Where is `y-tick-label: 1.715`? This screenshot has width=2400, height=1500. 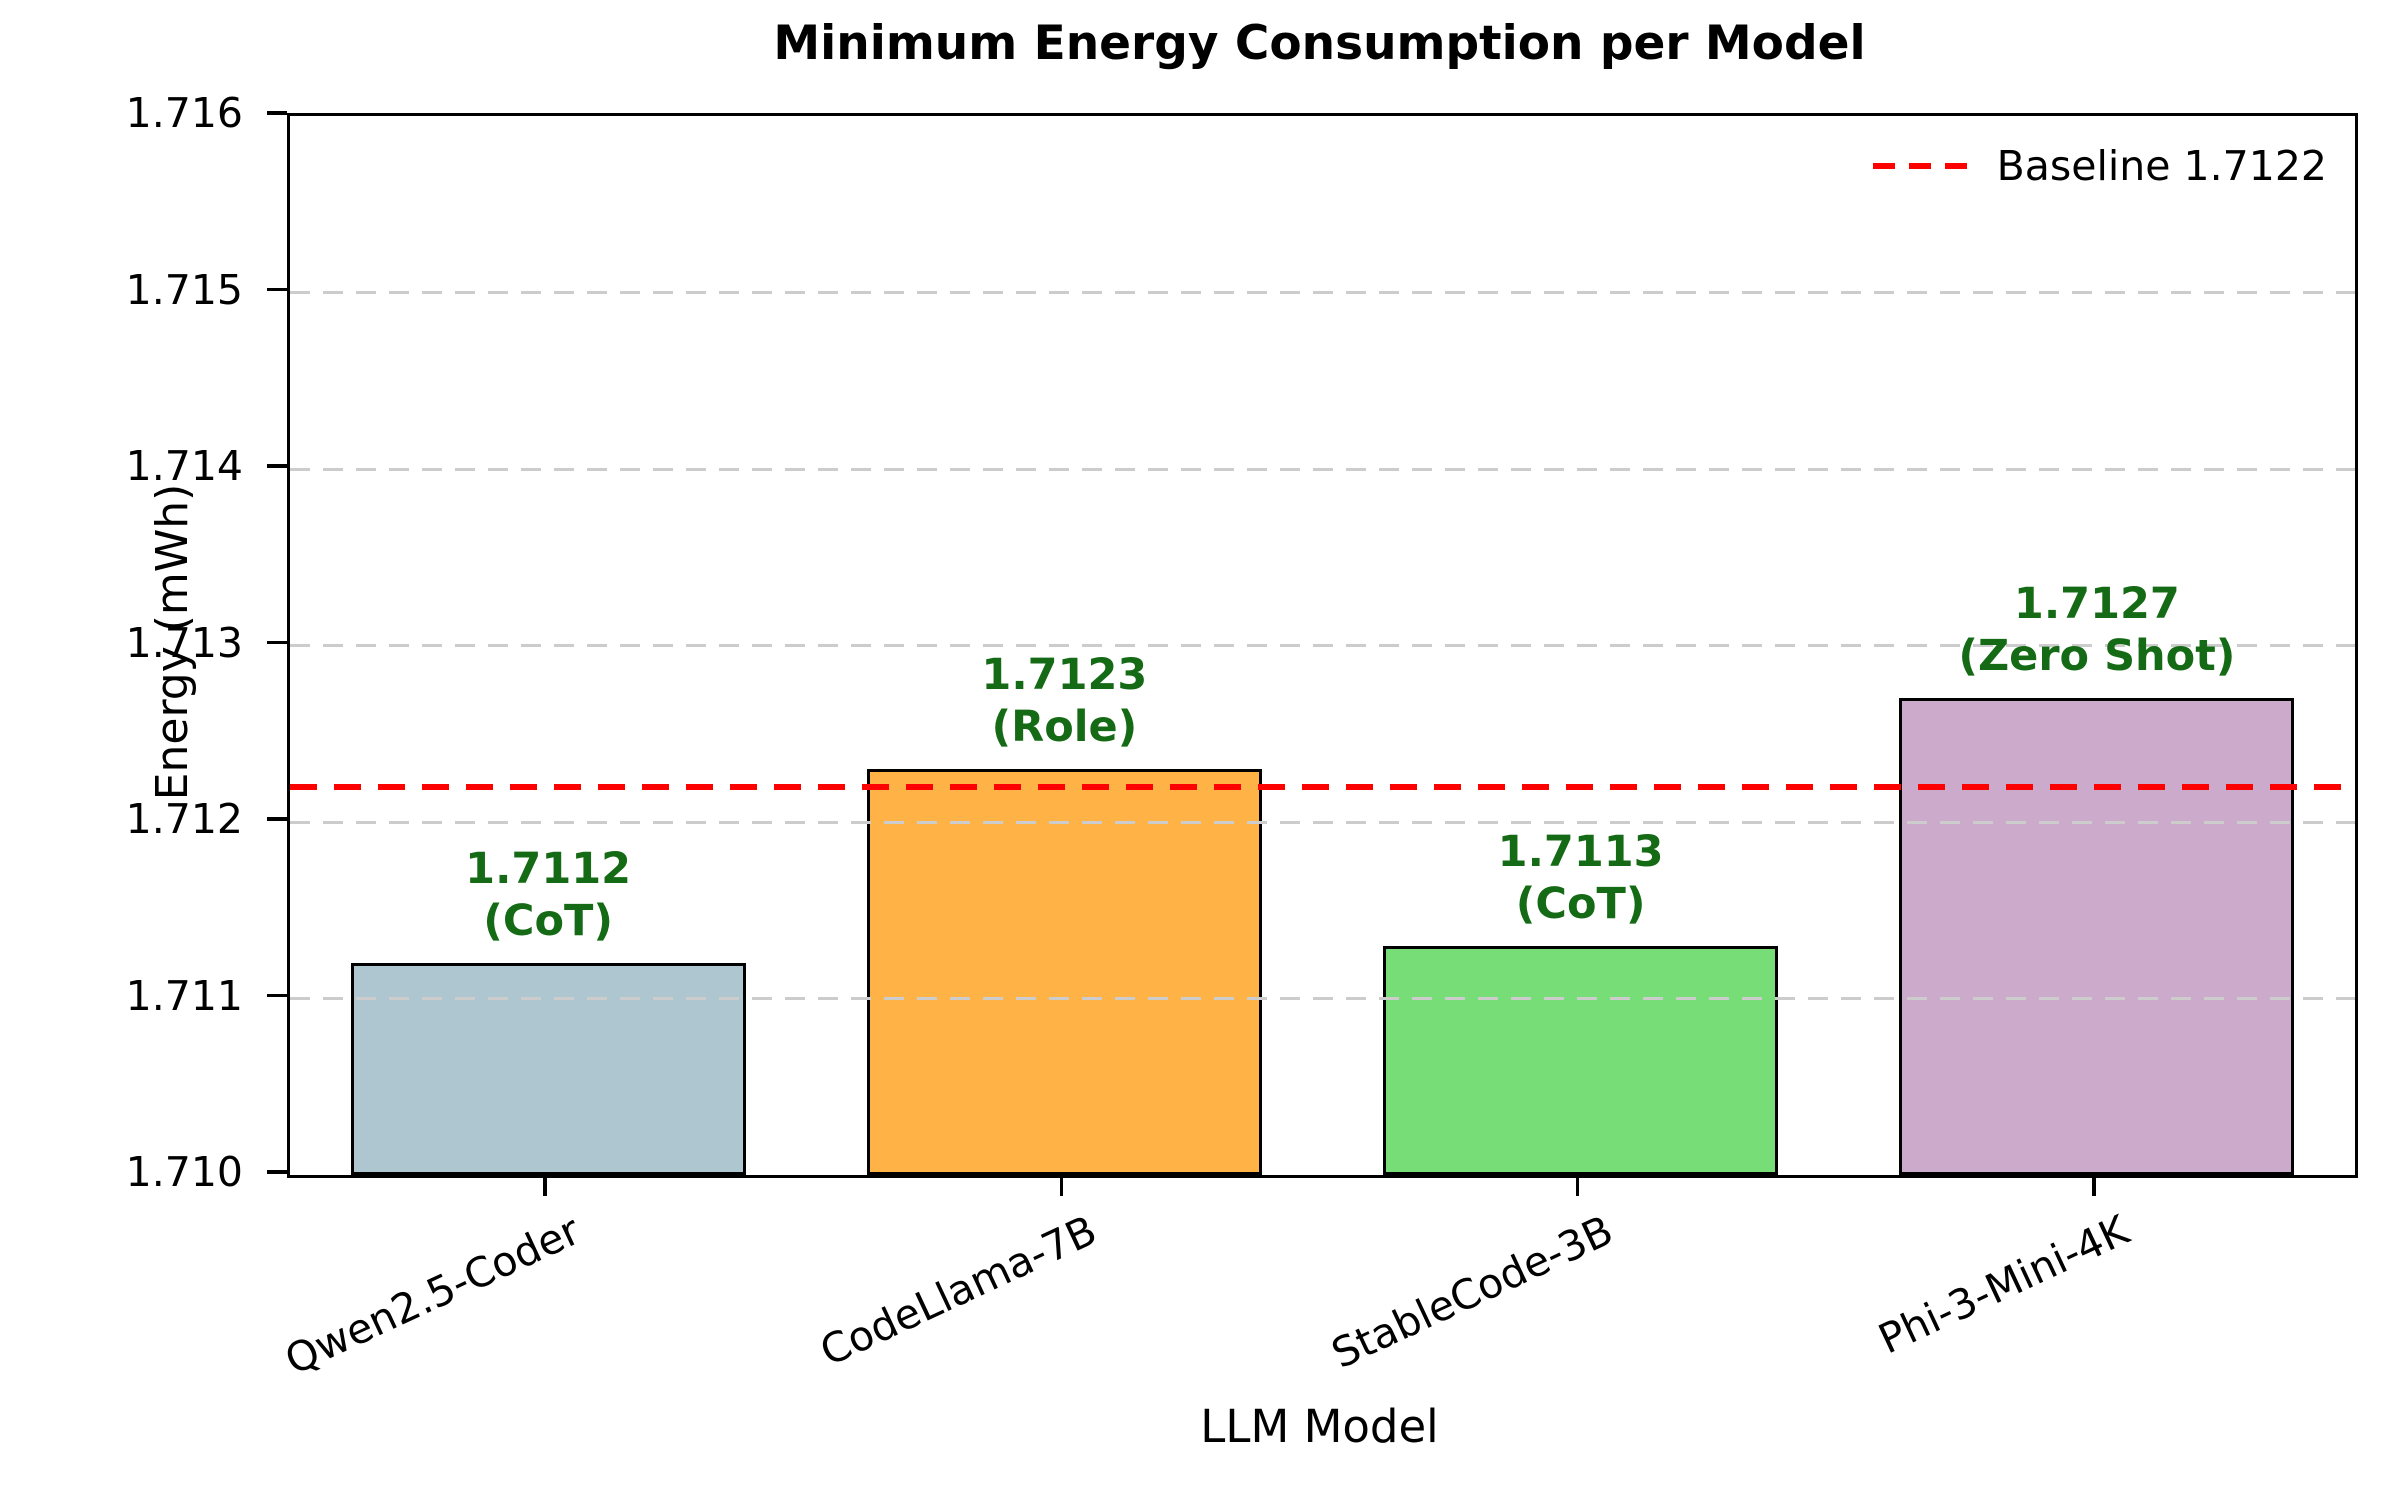 y-tick-label: 1.715 is located at coordinates (184, 289).